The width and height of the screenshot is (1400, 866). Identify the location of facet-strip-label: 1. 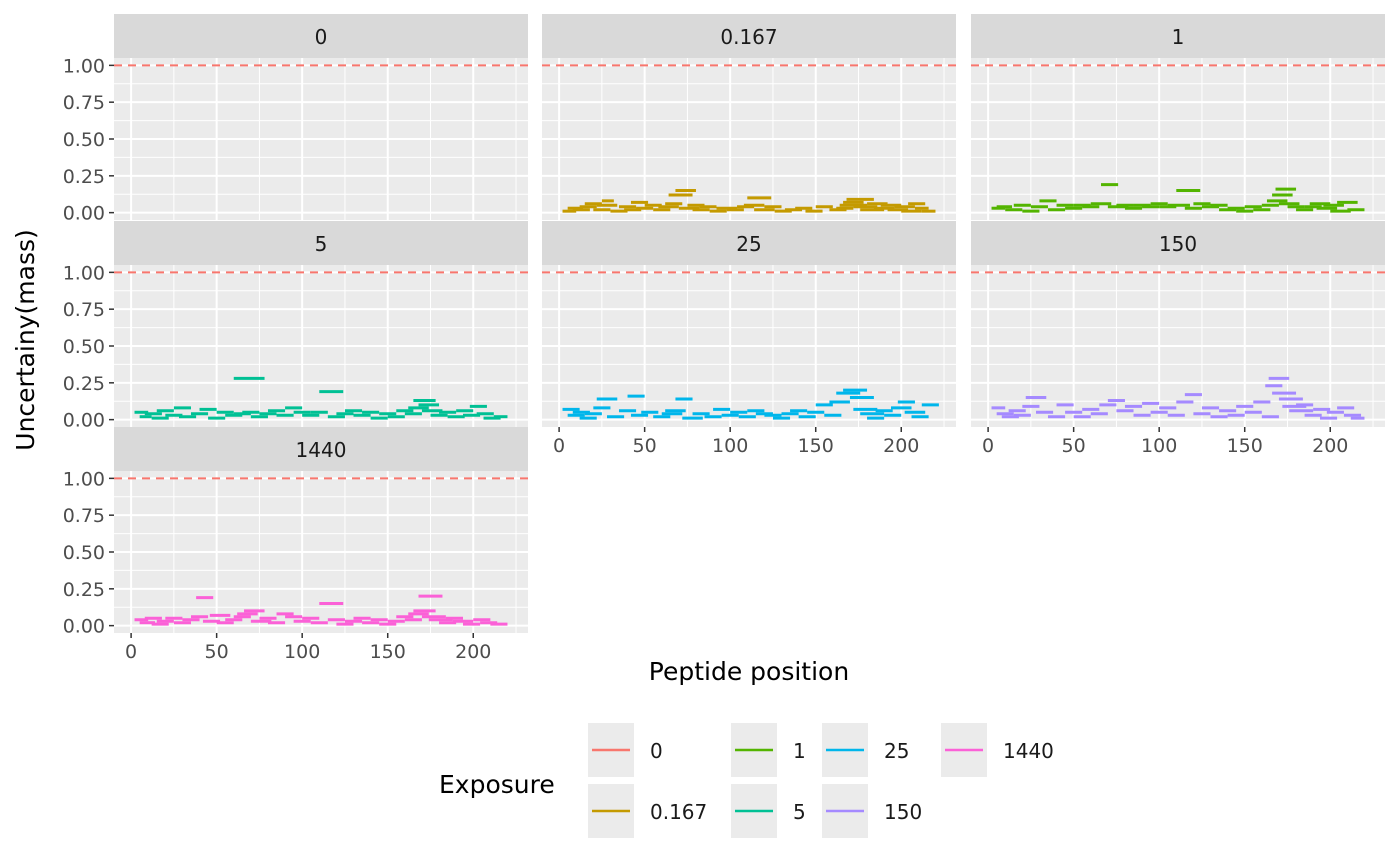
(1178, 37).